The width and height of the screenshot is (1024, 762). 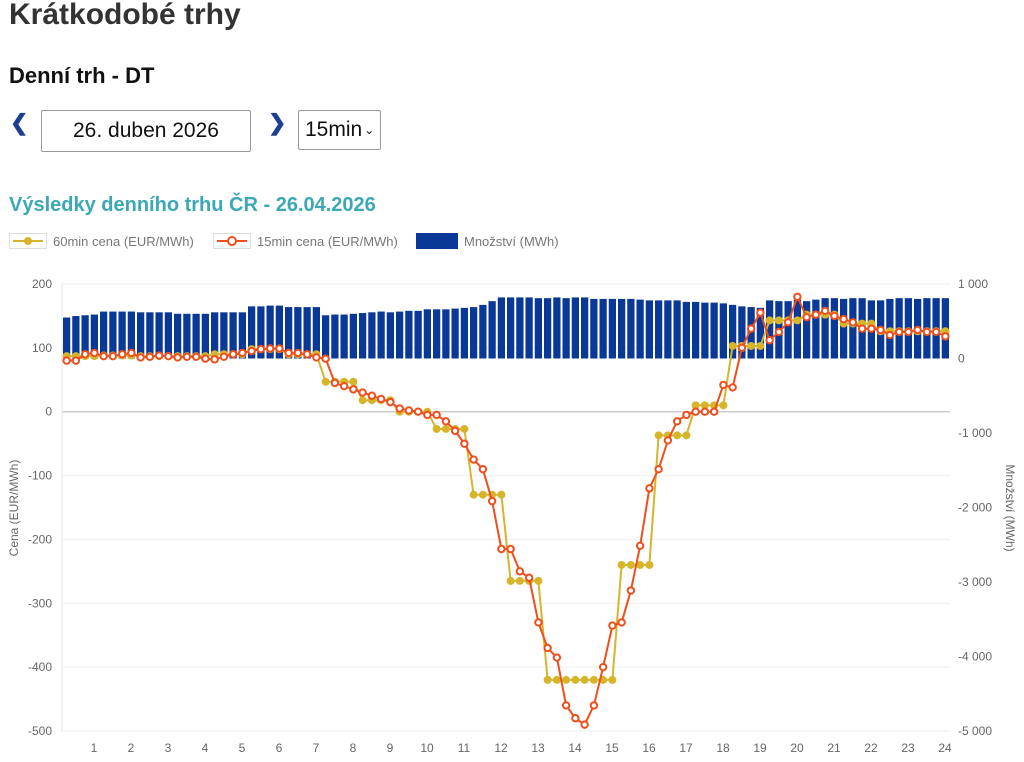 I want to click on resolution-value: 15min, so click(x=334, y=129).